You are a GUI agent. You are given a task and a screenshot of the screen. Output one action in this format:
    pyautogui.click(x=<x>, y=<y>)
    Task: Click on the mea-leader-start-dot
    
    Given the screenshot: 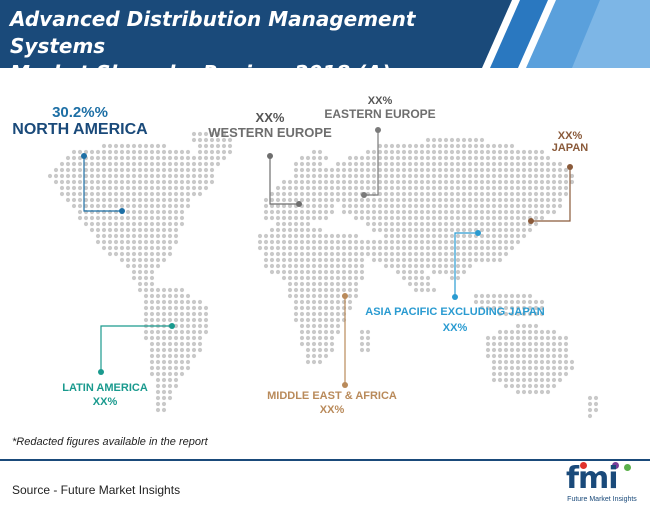 What is the action you would take?
    pyautogui.click(x=345, y=385)
    